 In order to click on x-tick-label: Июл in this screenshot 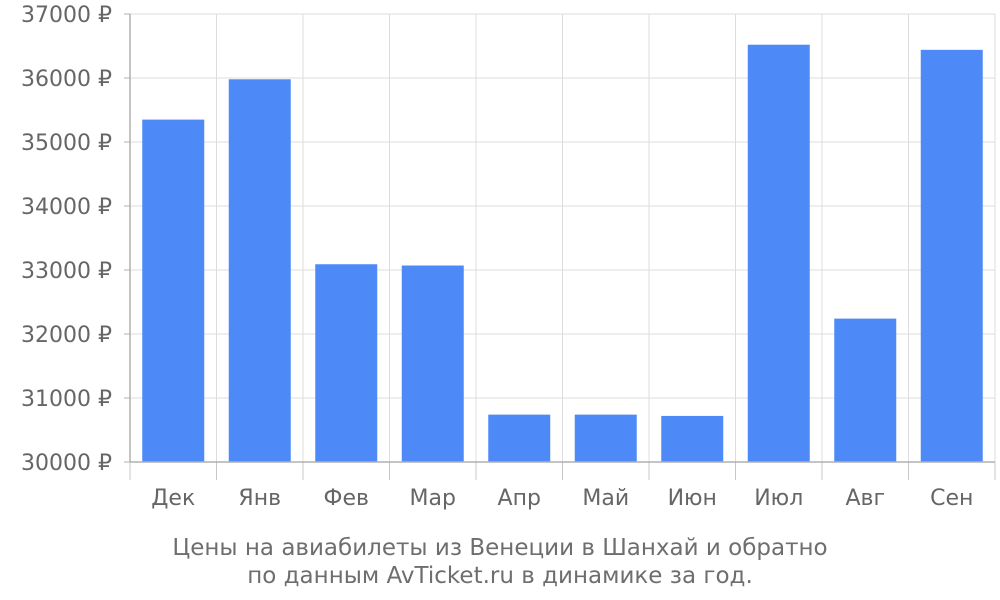, I will do `click(778, 498)`.